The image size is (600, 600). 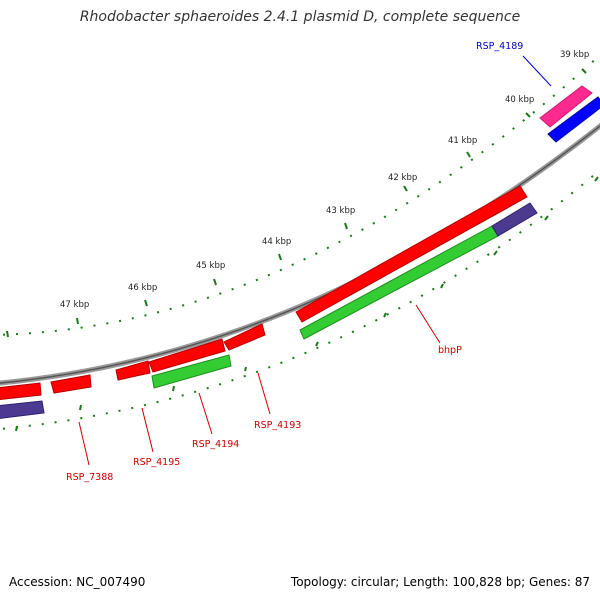 I want to click on gene-label-rsp-7388: RSP_7388, so click(x=89, y=477).